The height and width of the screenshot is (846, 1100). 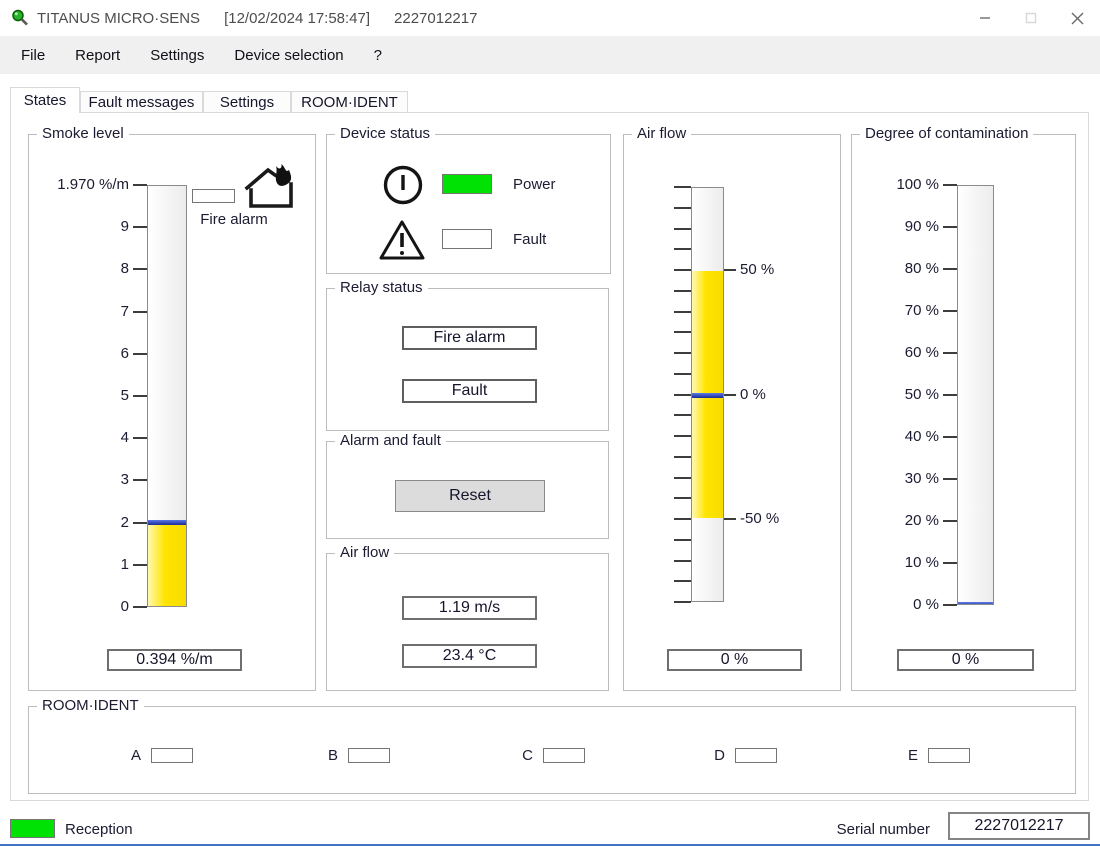 What do you see at coordinates (467, 617) in the screenshot?
I see `air-flow-values-group: Air flow 1.19 m/s 23.4 °C` at bounding box center [467, 617].